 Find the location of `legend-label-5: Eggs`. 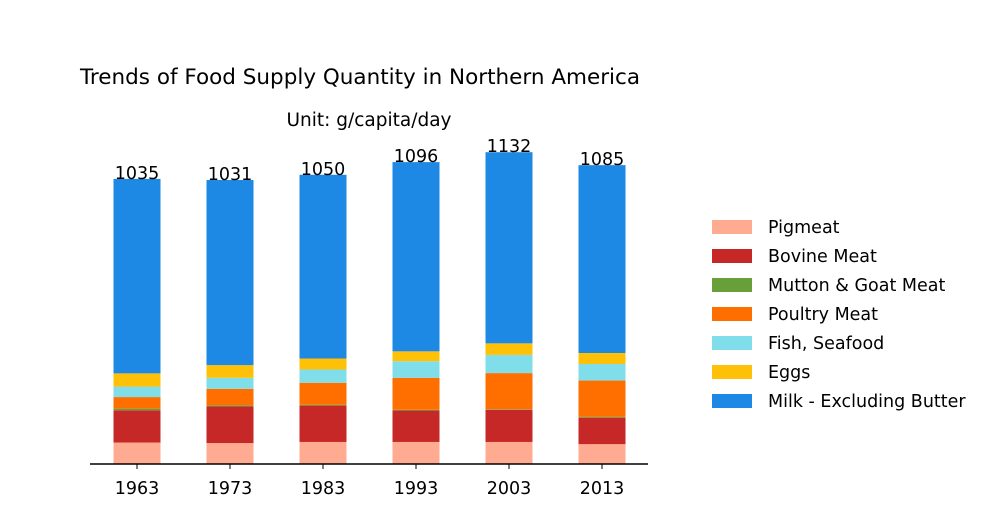

legend-label-5: Eggs is located at coordinates (789, 373).